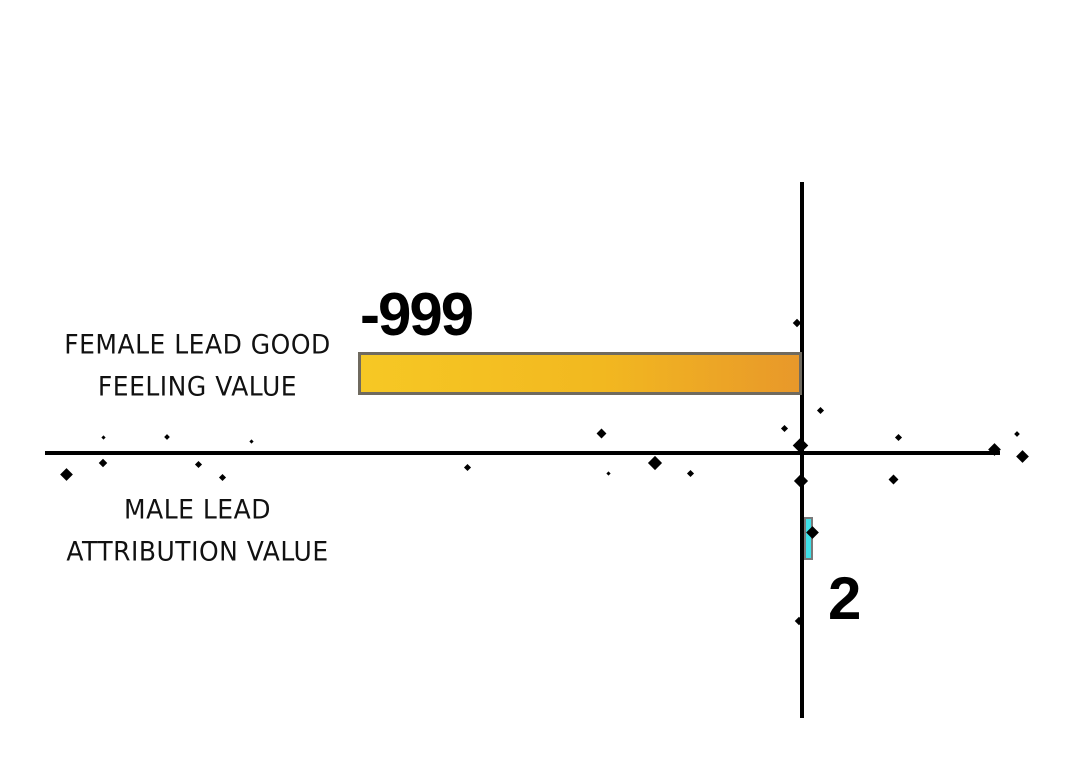 The width and height of the screenshot is (1080, 773). I want to click on category-label-male: MALE LEAD ATTRIBUTION VALUE, so click(197, 531).